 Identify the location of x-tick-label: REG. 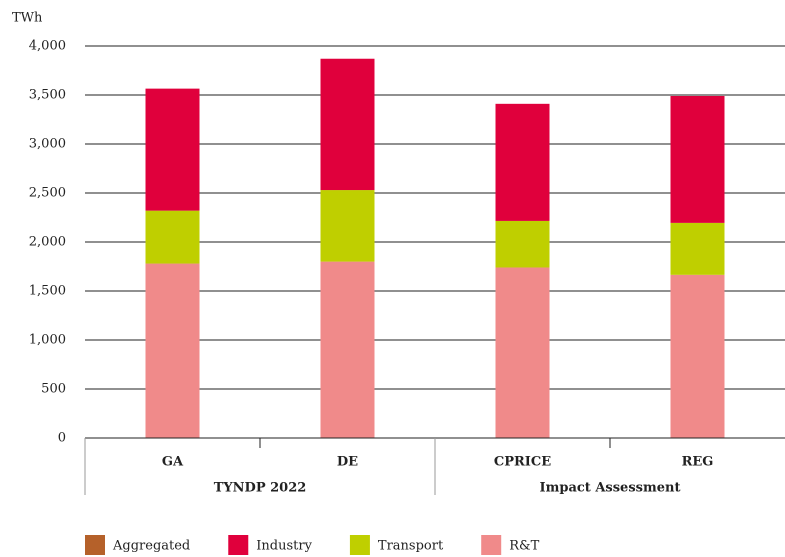
(698, 462).